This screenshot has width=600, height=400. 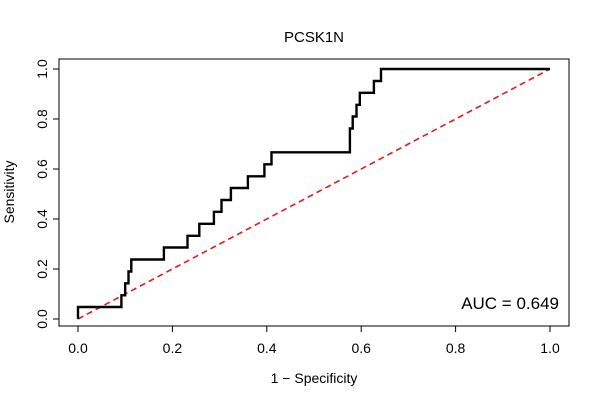 I want to click on y-tick-label: 1.0, so click(x=42, y=69).